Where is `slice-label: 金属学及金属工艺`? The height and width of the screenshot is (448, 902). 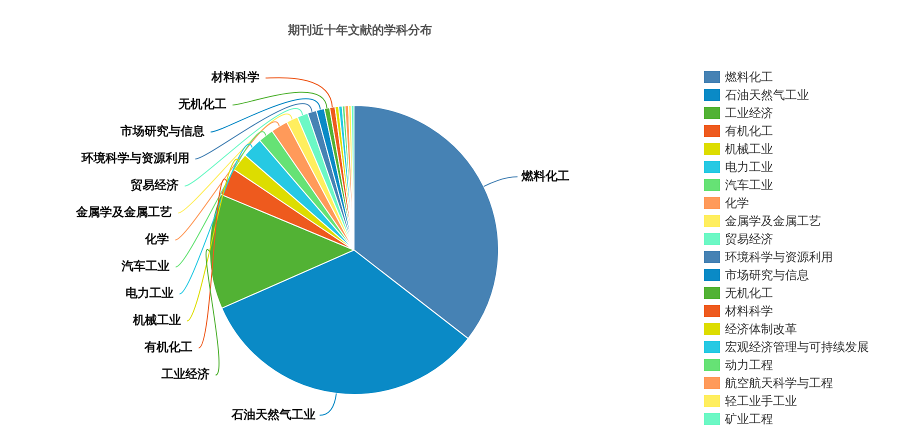
slice-label: 金属学及金属工艺 is located at coordinates (123, 212).